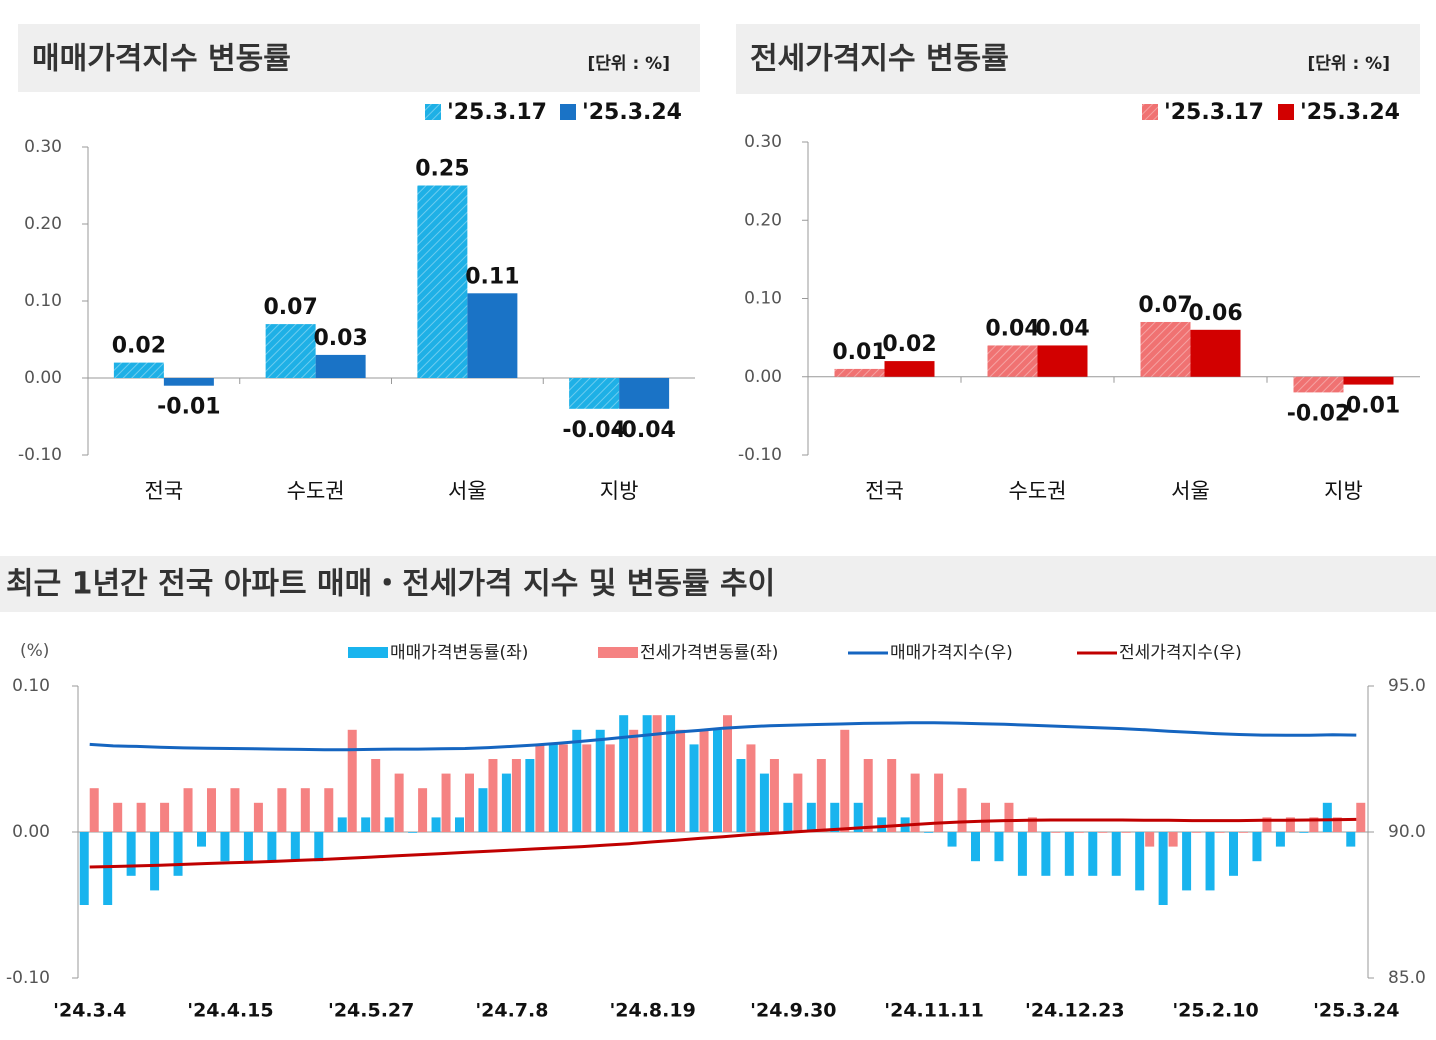 Image resolution: width=1436 pixels, height=1040 pixels. I want to click on data-label: -0.04, so click(593, 430).